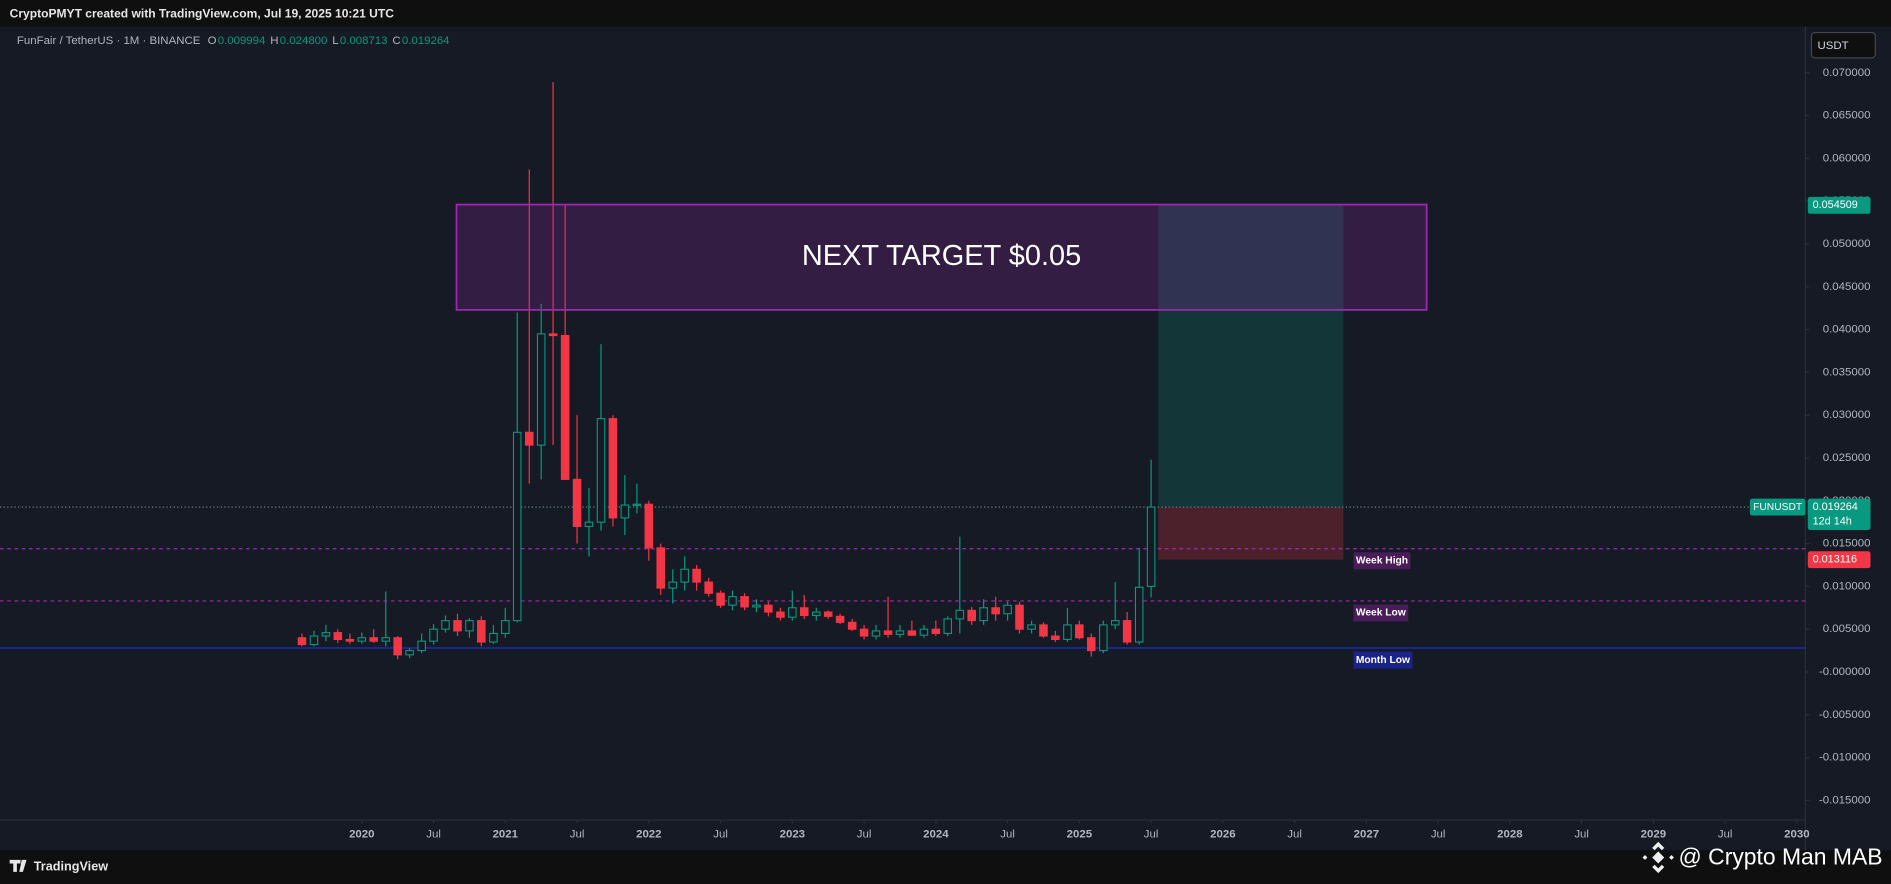 The height and width of the screenshot is (884, 1891). What do you see at coordinates (936, 835) in the screenshot?
I see `x-tick-label: 2024` at bounding box center [936, 835].